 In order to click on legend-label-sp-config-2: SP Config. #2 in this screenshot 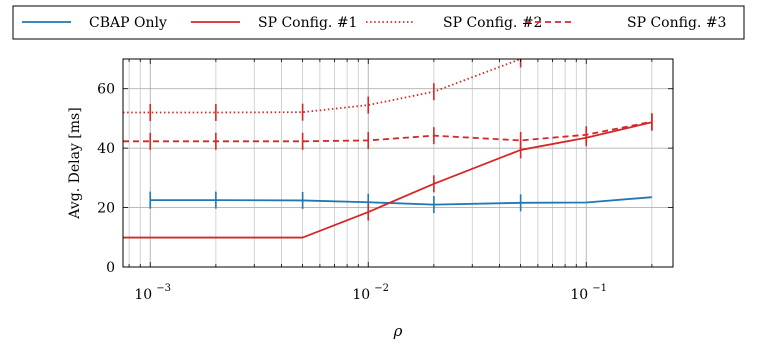, I will do `click(492, 23)`.